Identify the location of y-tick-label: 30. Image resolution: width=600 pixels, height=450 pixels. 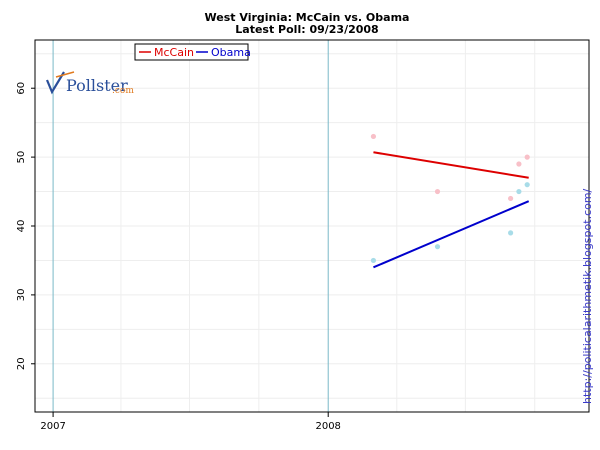
(21, 295).